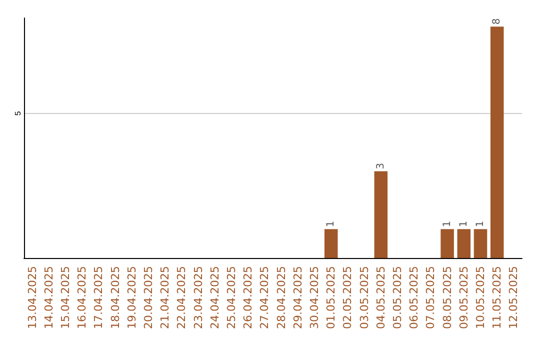  Describe the element at coordinates (148, 298) in the screenshot. I see `x-tick-label: 20.04.2025` at that location.